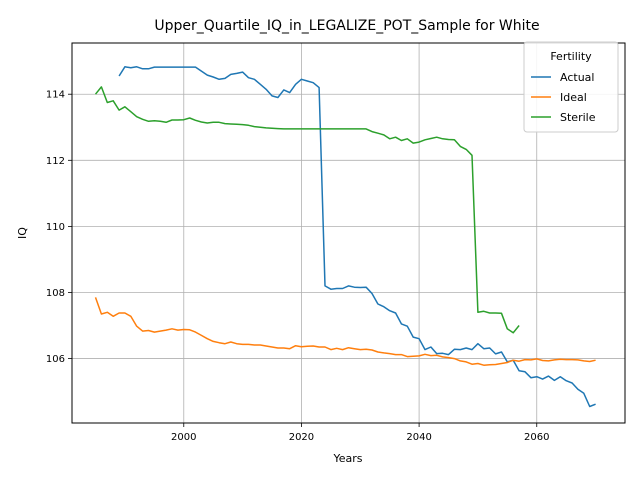 The width and height of the screenshot is (640, 480). What do you see at coordinates (578, 117) in the screenshot?
I see `legend-label-sterile: Sterile` at bounding box center [578, 117].